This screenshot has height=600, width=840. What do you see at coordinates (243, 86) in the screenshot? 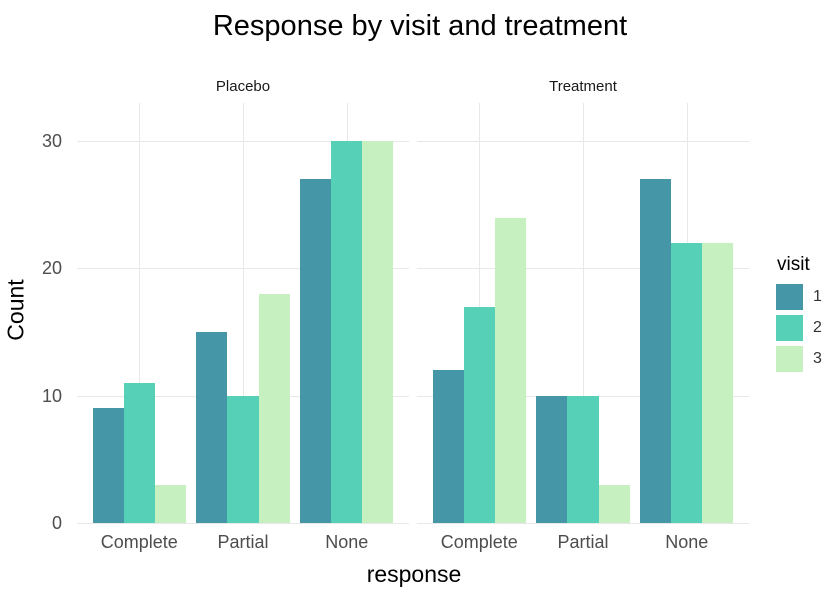
I see `facet-strip-placebo: Placebo` at bounding box center [243, 86].